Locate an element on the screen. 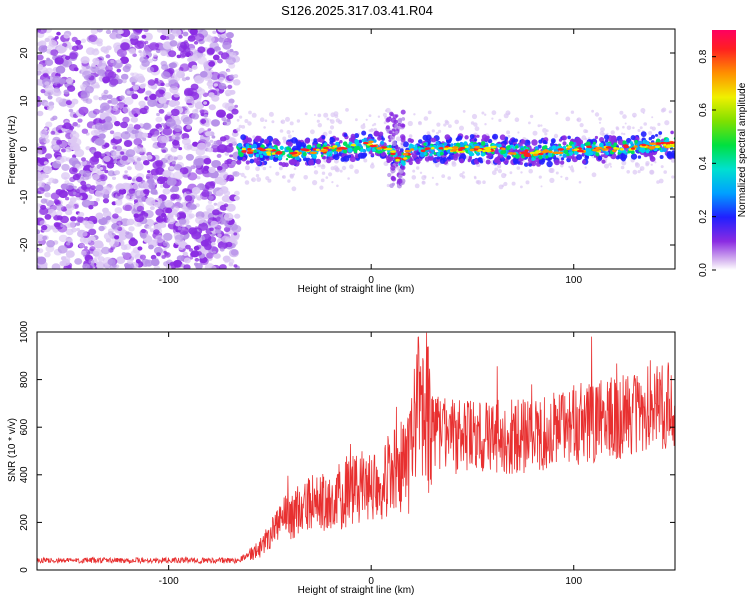 The image size is (750, 600). colorbar-tick-label: 0.6 is located at coordinates (703, 110).